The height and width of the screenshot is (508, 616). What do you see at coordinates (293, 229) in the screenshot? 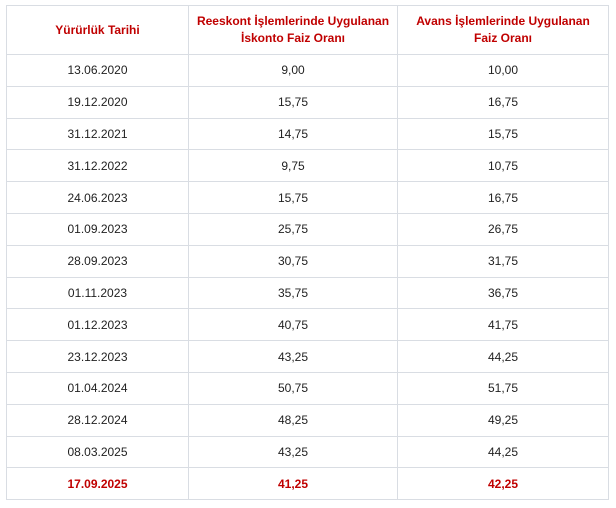
I see `rate-cell: 25,75` at bounding box center [293, 229].